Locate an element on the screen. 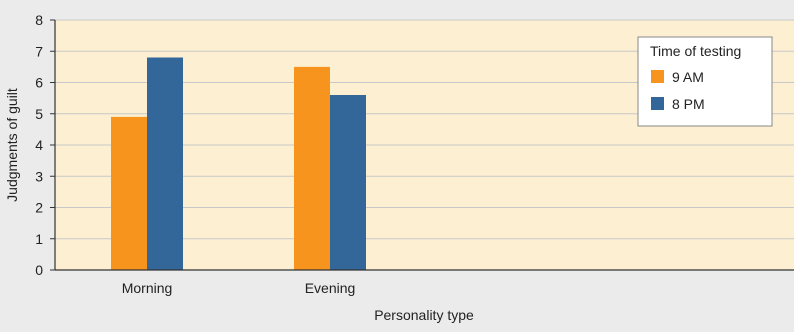  bar-evening-9am is located at coordinates (312, 168).